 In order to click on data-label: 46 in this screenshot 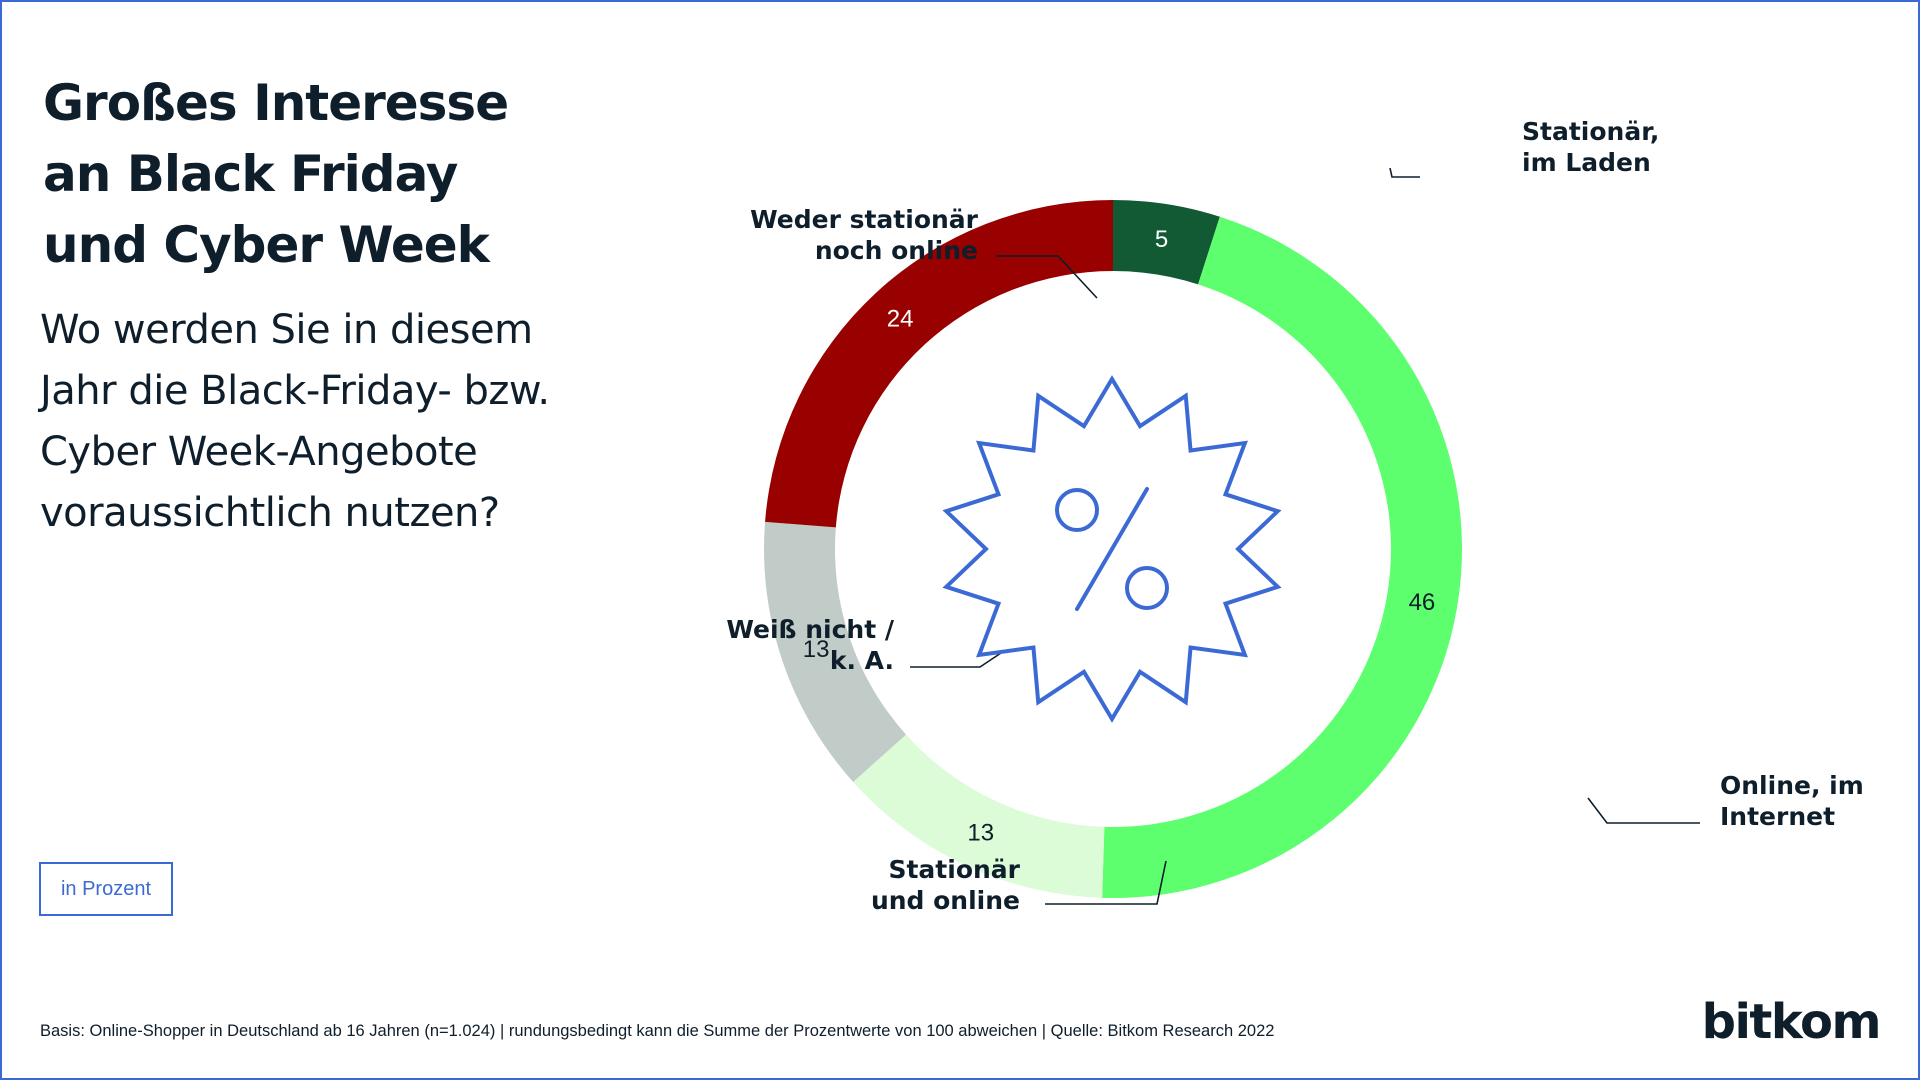, I will do `click(1422, 602)`.